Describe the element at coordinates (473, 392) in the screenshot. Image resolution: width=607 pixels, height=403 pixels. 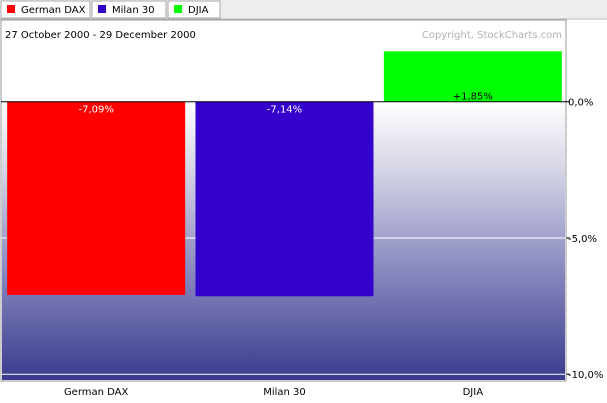
I see `x-category-label: DJIA` at that location.